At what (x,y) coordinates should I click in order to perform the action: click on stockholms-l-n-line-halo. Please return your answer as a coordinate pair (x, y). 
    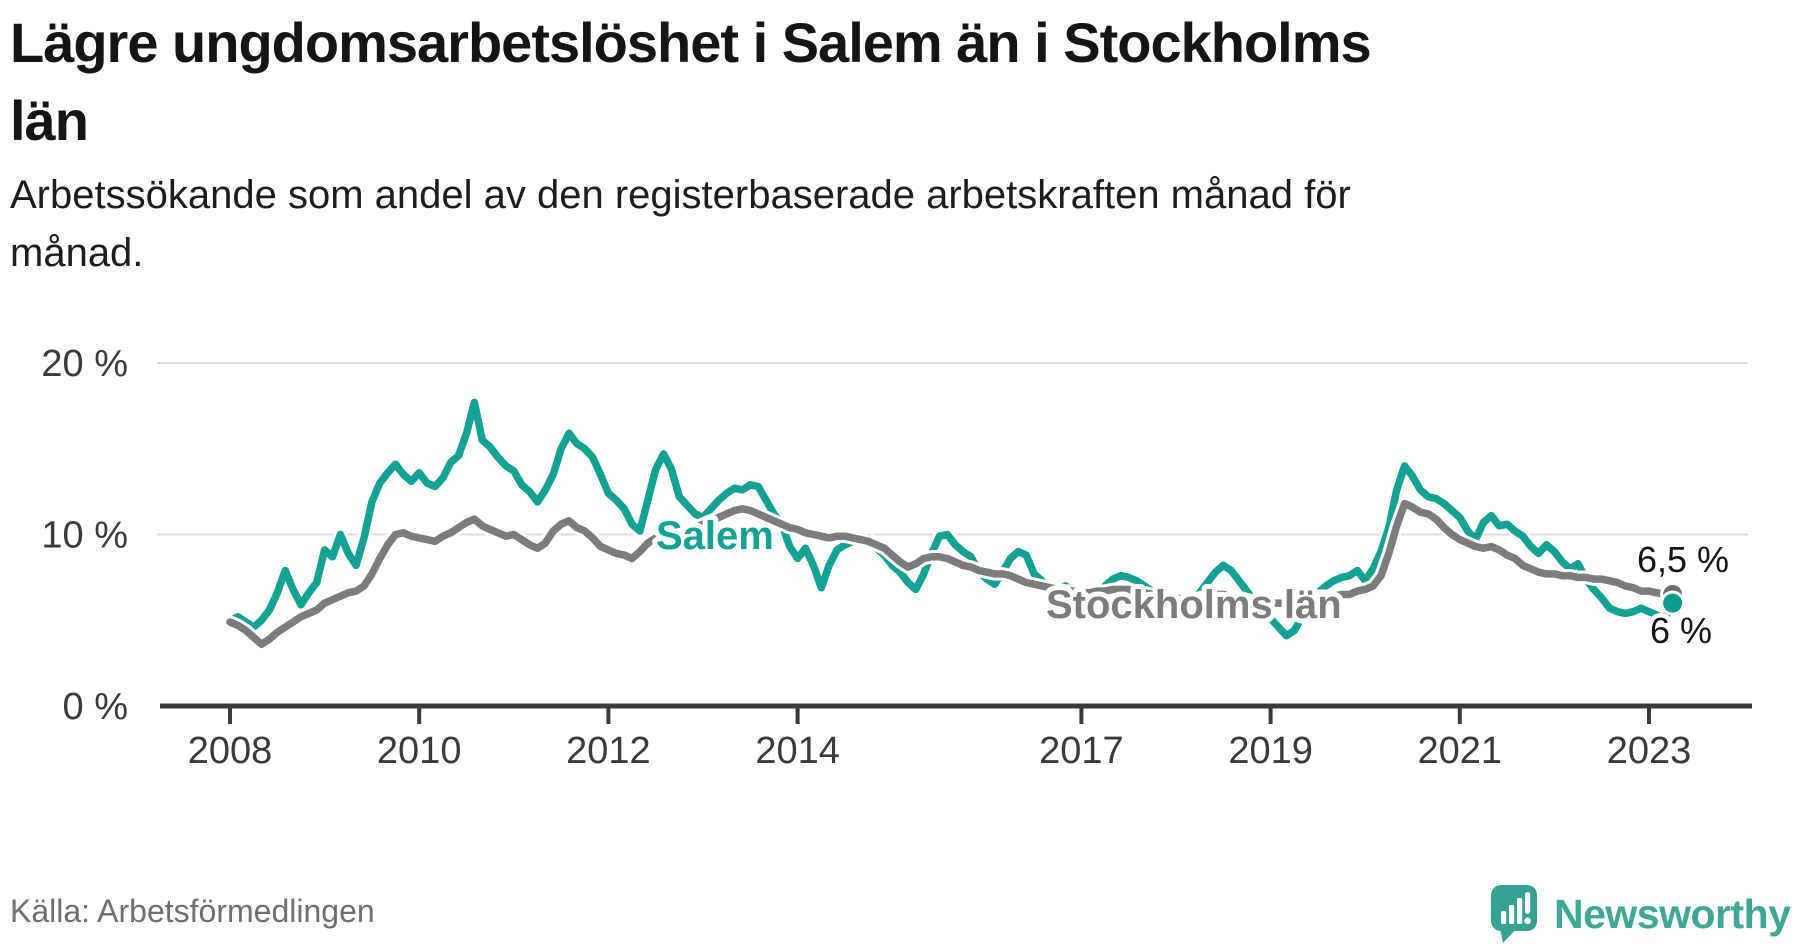
    Looking at the image, I should click on (951, 574).